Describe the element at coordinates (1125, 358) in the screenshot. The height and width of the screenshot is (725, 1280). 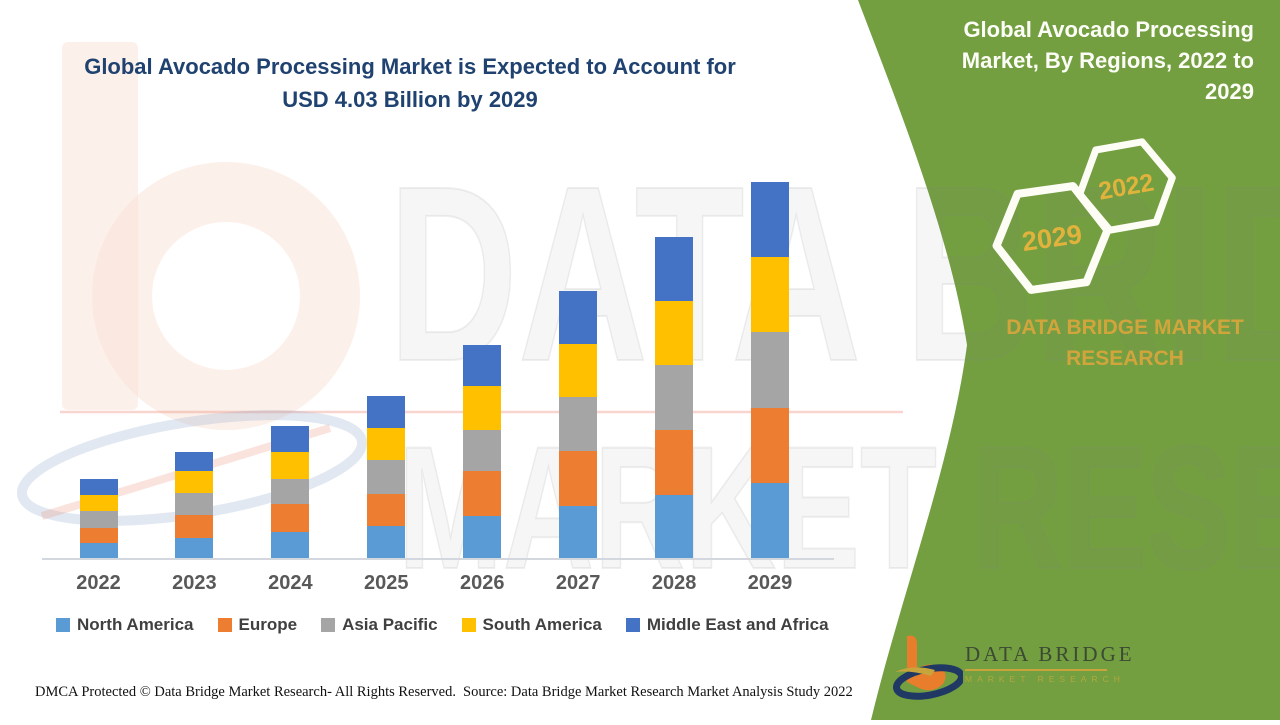
I see `brand-heading-line2: RESEARCH` at that location.